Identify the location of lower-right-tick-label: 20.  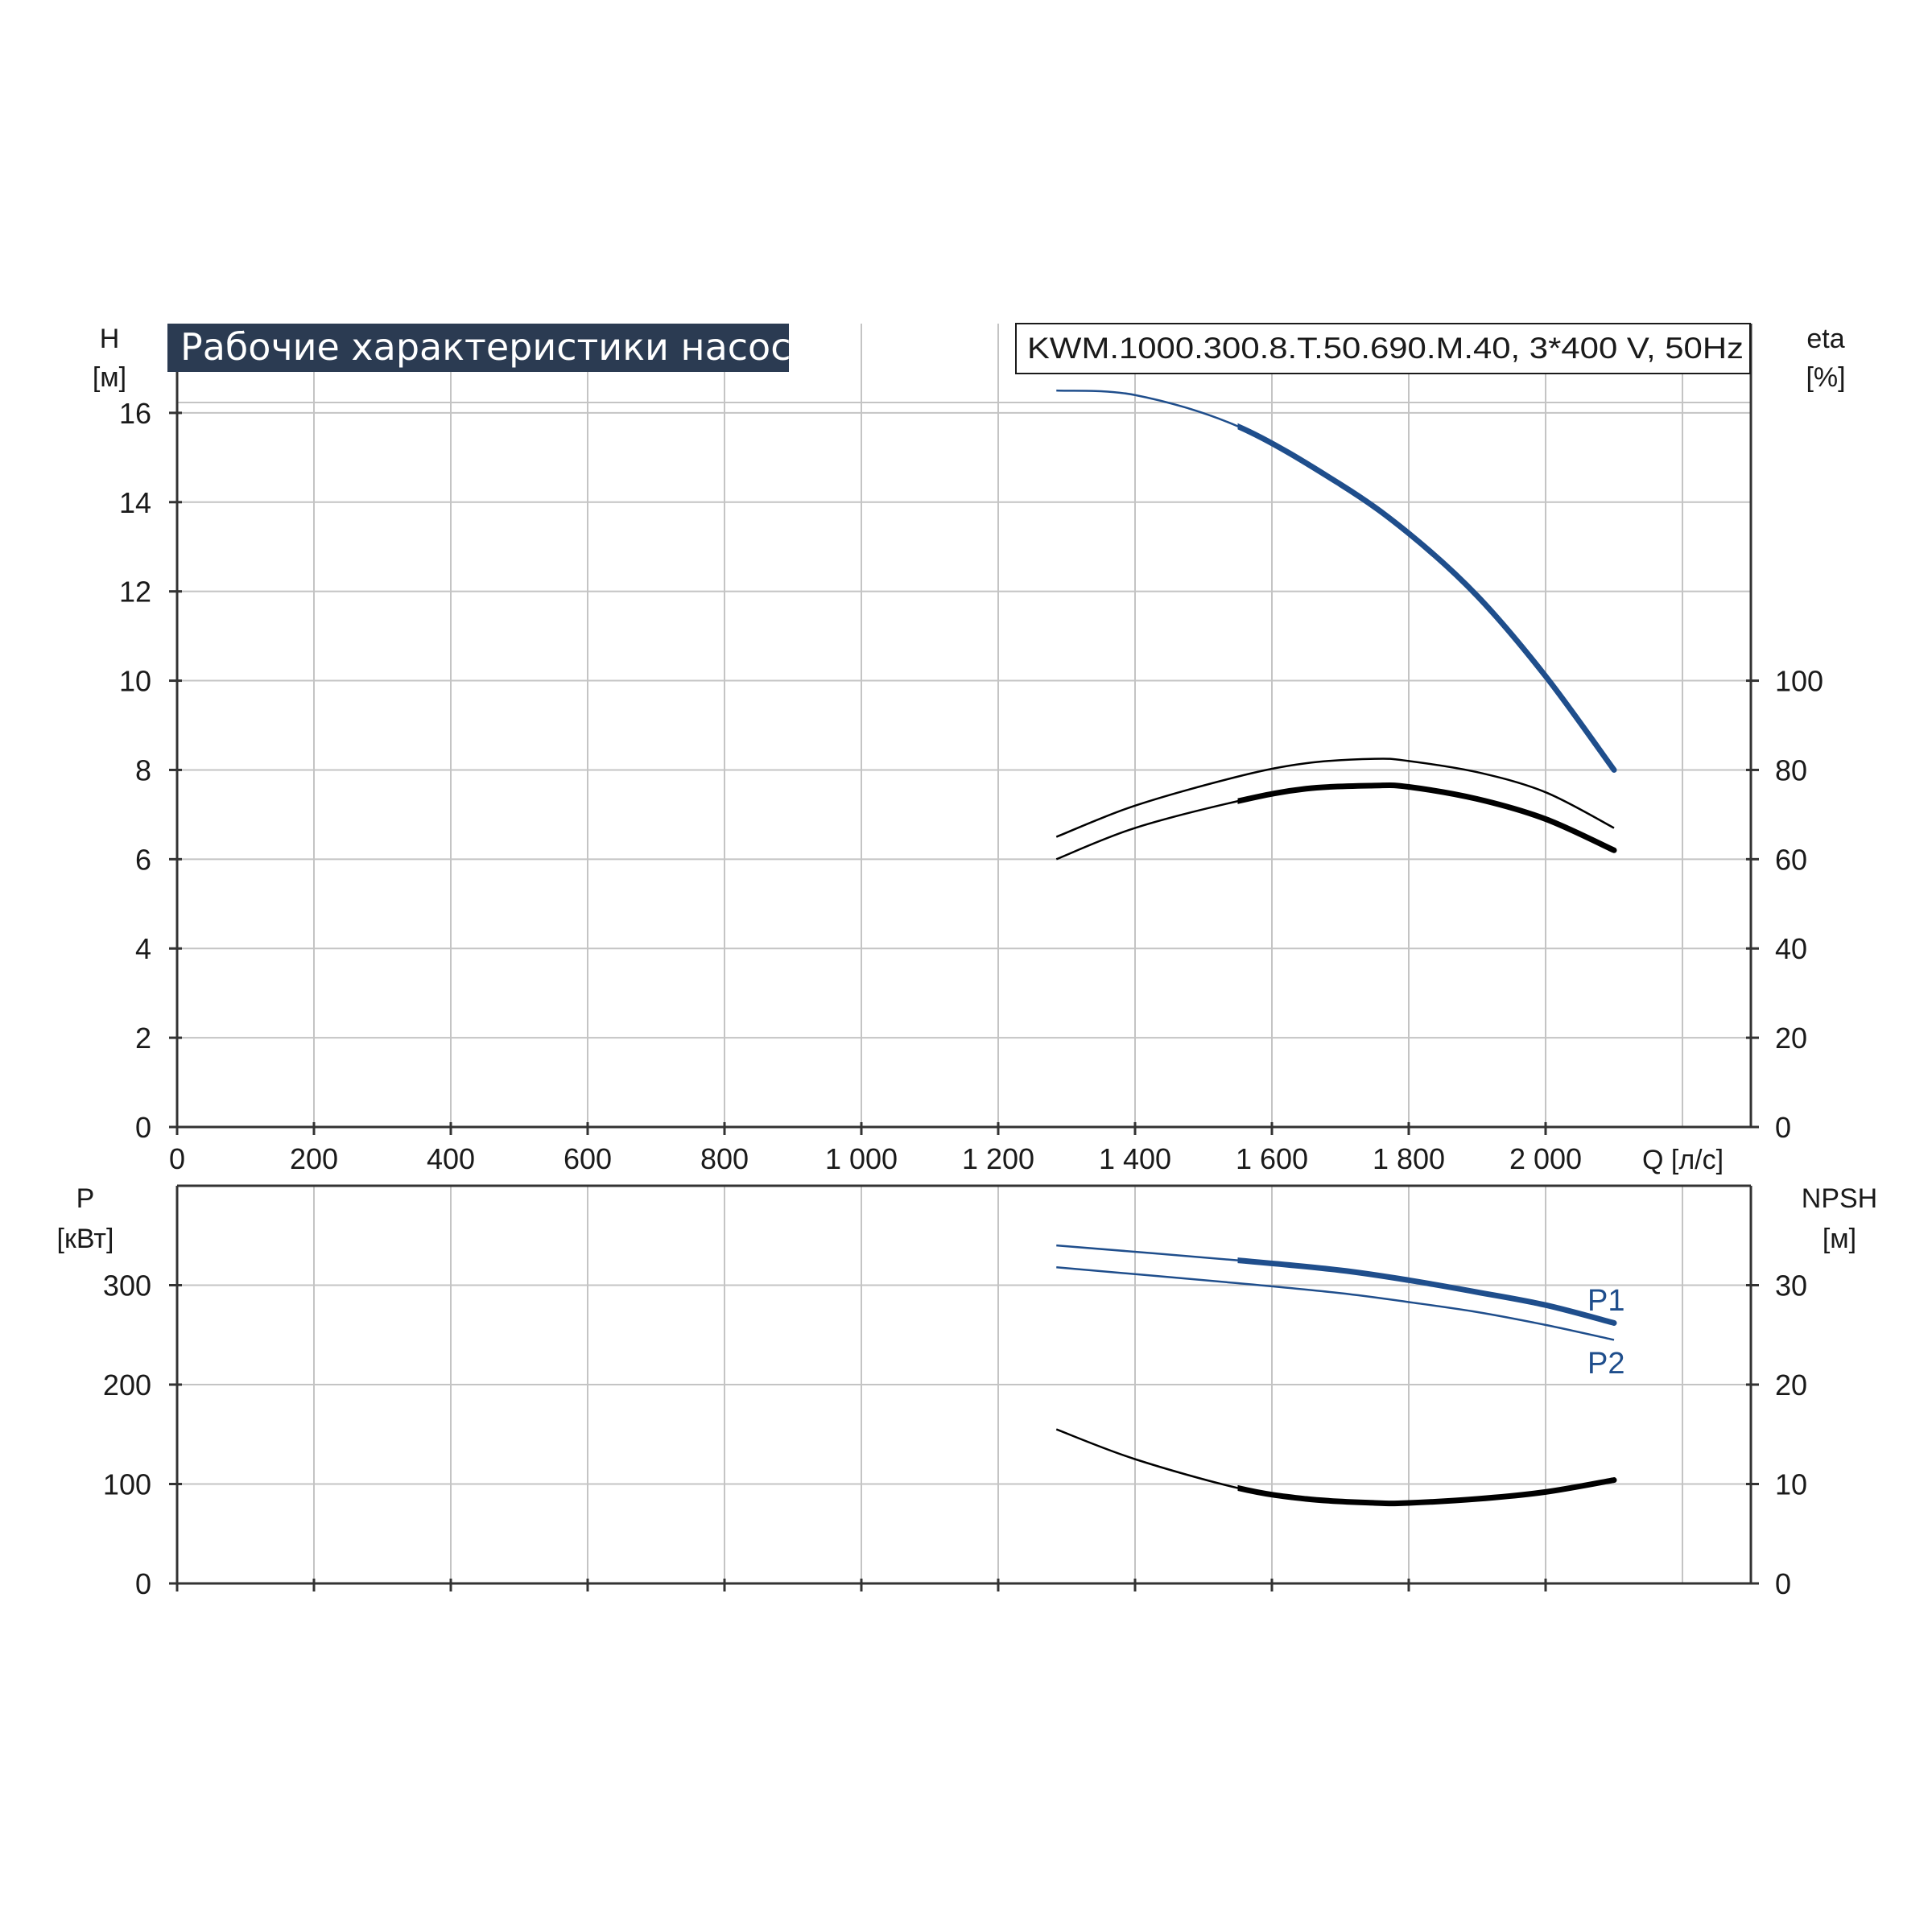
(1791, 1385).